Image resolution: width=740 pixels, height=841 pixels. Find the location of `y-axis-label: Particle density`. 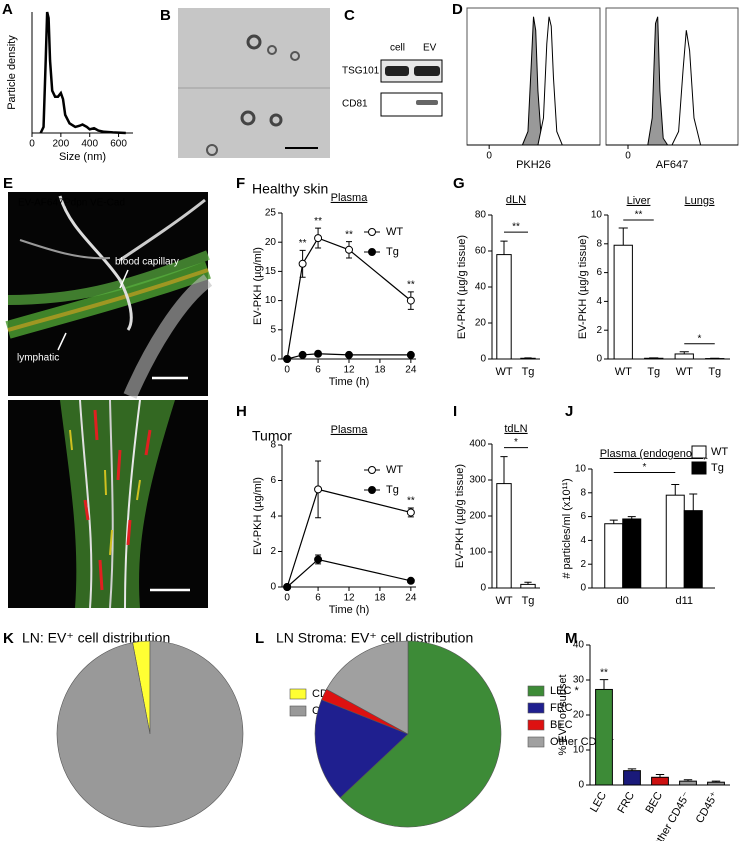

y-axis-label: Particle density is located at coordinates (12, 72).